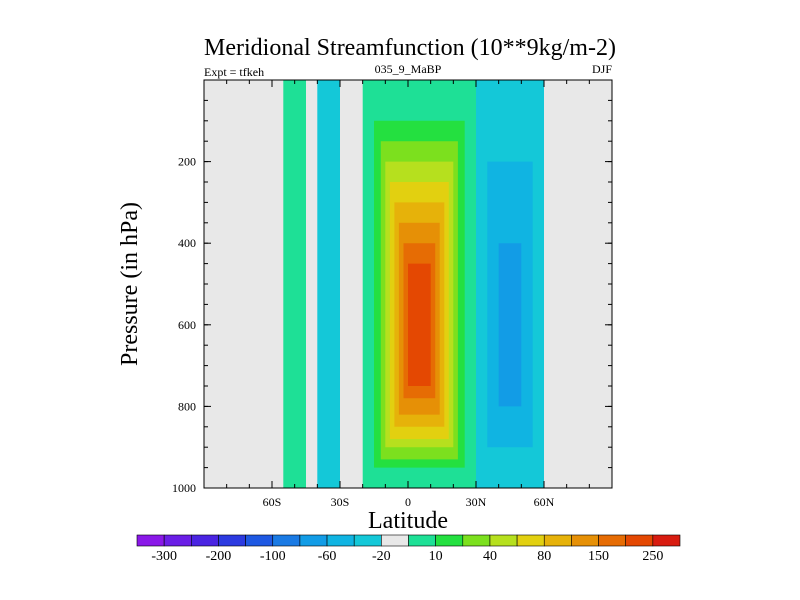 The height and width of the screenshot is (600, 800). I want to click on x-tick-label: 60N, so click(544, 502).